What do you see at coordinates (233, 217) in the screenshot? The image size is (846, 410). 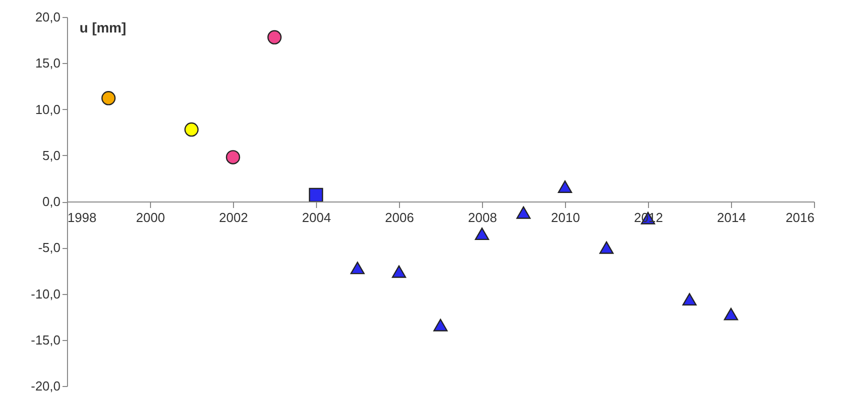 I see `x-tick-label: 2002` at bounding box center [233, 217].